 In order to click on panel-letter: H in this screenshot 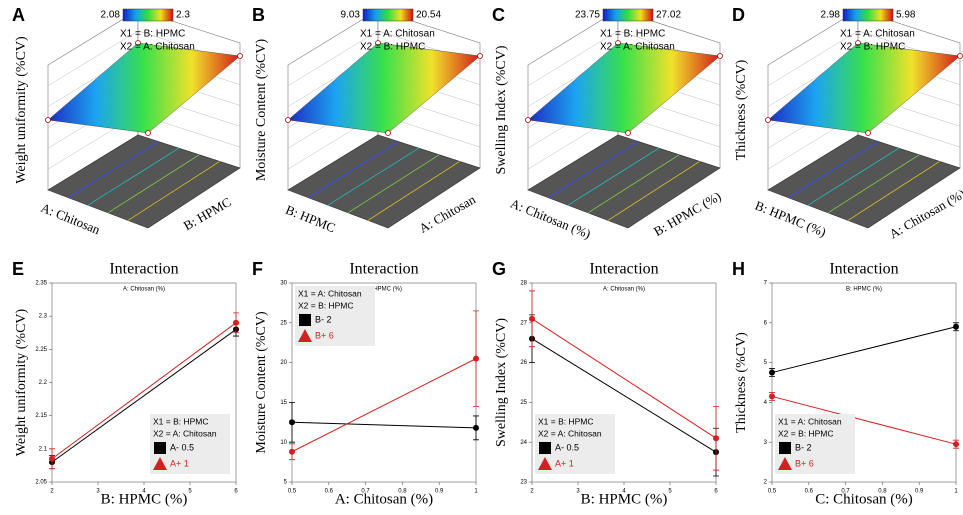, I will do `click(738, 269)`.